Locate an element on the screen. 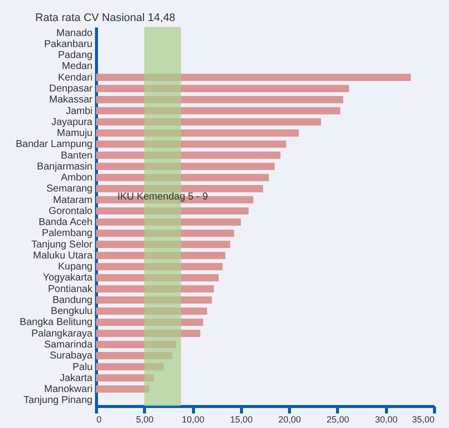 This screenshot has height=428, width=449. y-tick-label: Bandar Lampung is located at coordinates (54, 144).